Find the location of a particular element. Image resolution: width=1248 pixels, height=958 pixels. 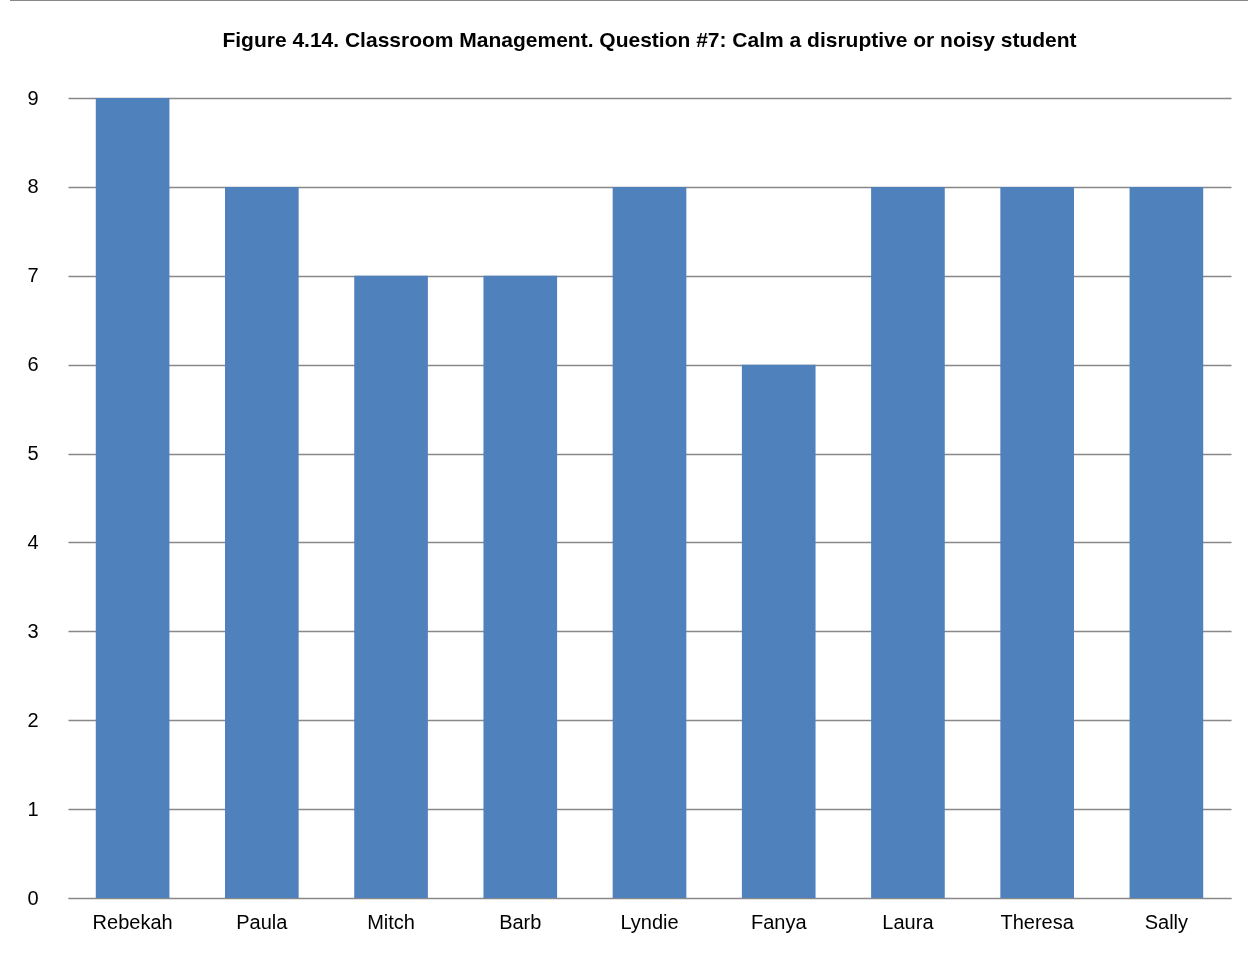

y-tick-label: 5 is located at coordinates (33, 453).